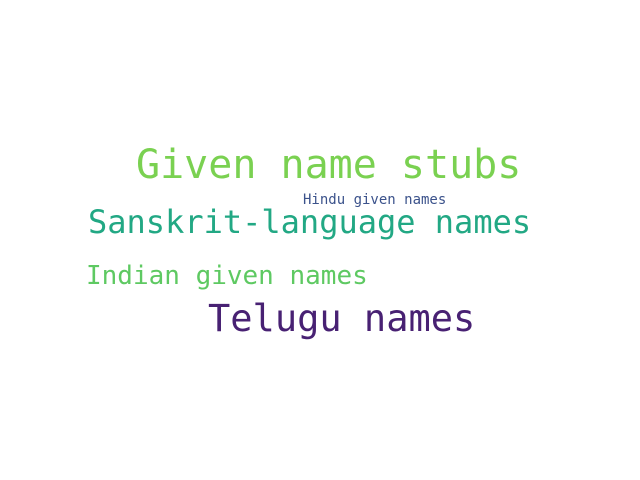 This screenshot has width=640, height=480. What do you see at coordinates (310, 222) in the screenshot?
I see `word-sanskrit-language-names: Sanskrit-language names` at bounding box center [310, 222].